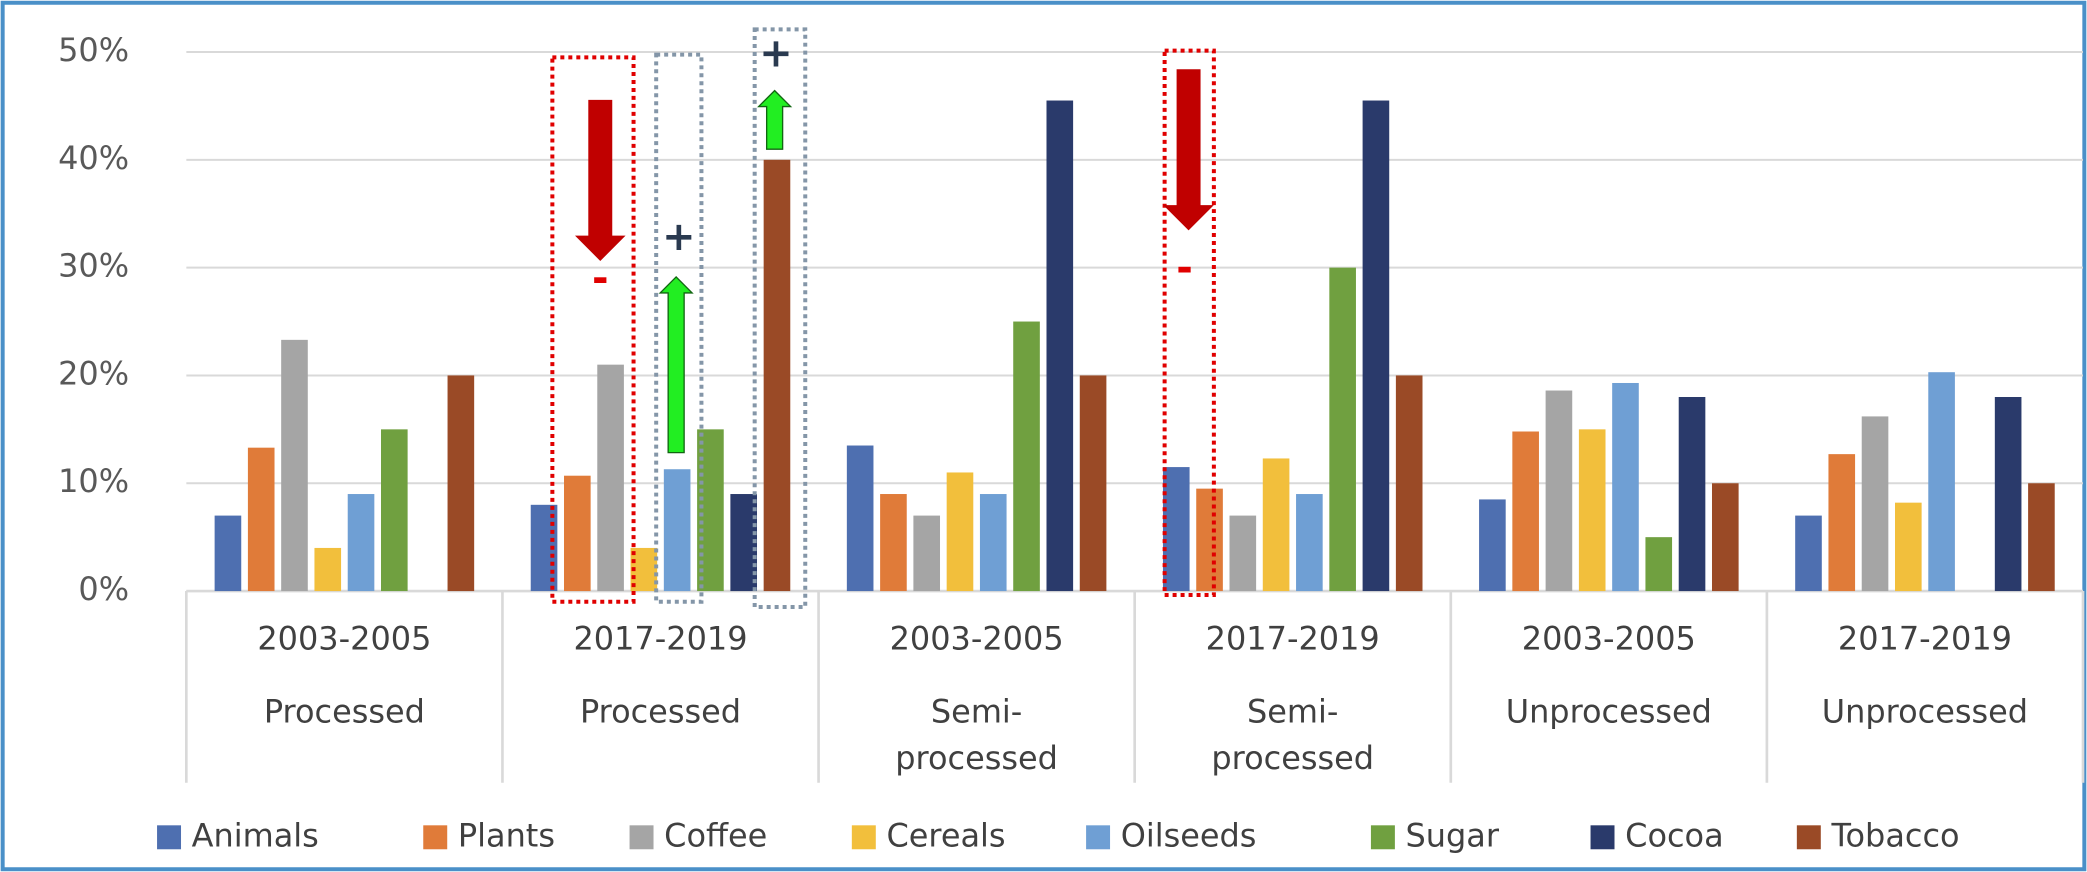 The height and width of the screenshot is (872, 2087). What do you see at coordinates (1674, 835) in the screenshot?
I see `legend-label: Cocoa` at bounding box center [1674, 835].